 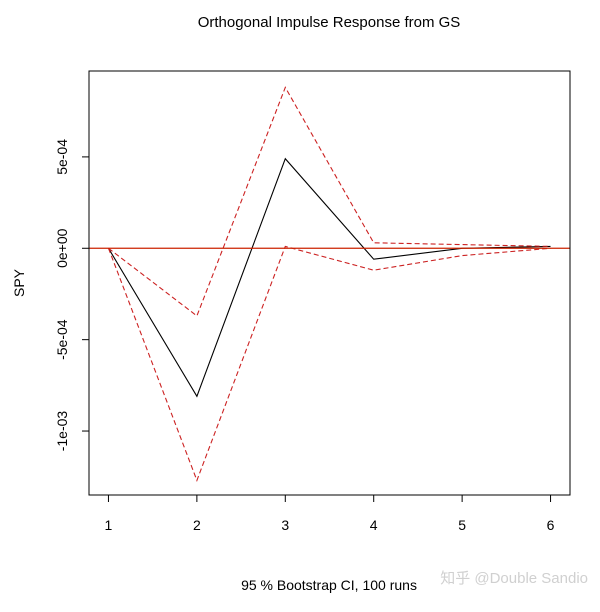 I want to click on x-tick-label: 2, so click(x=197, y=525).